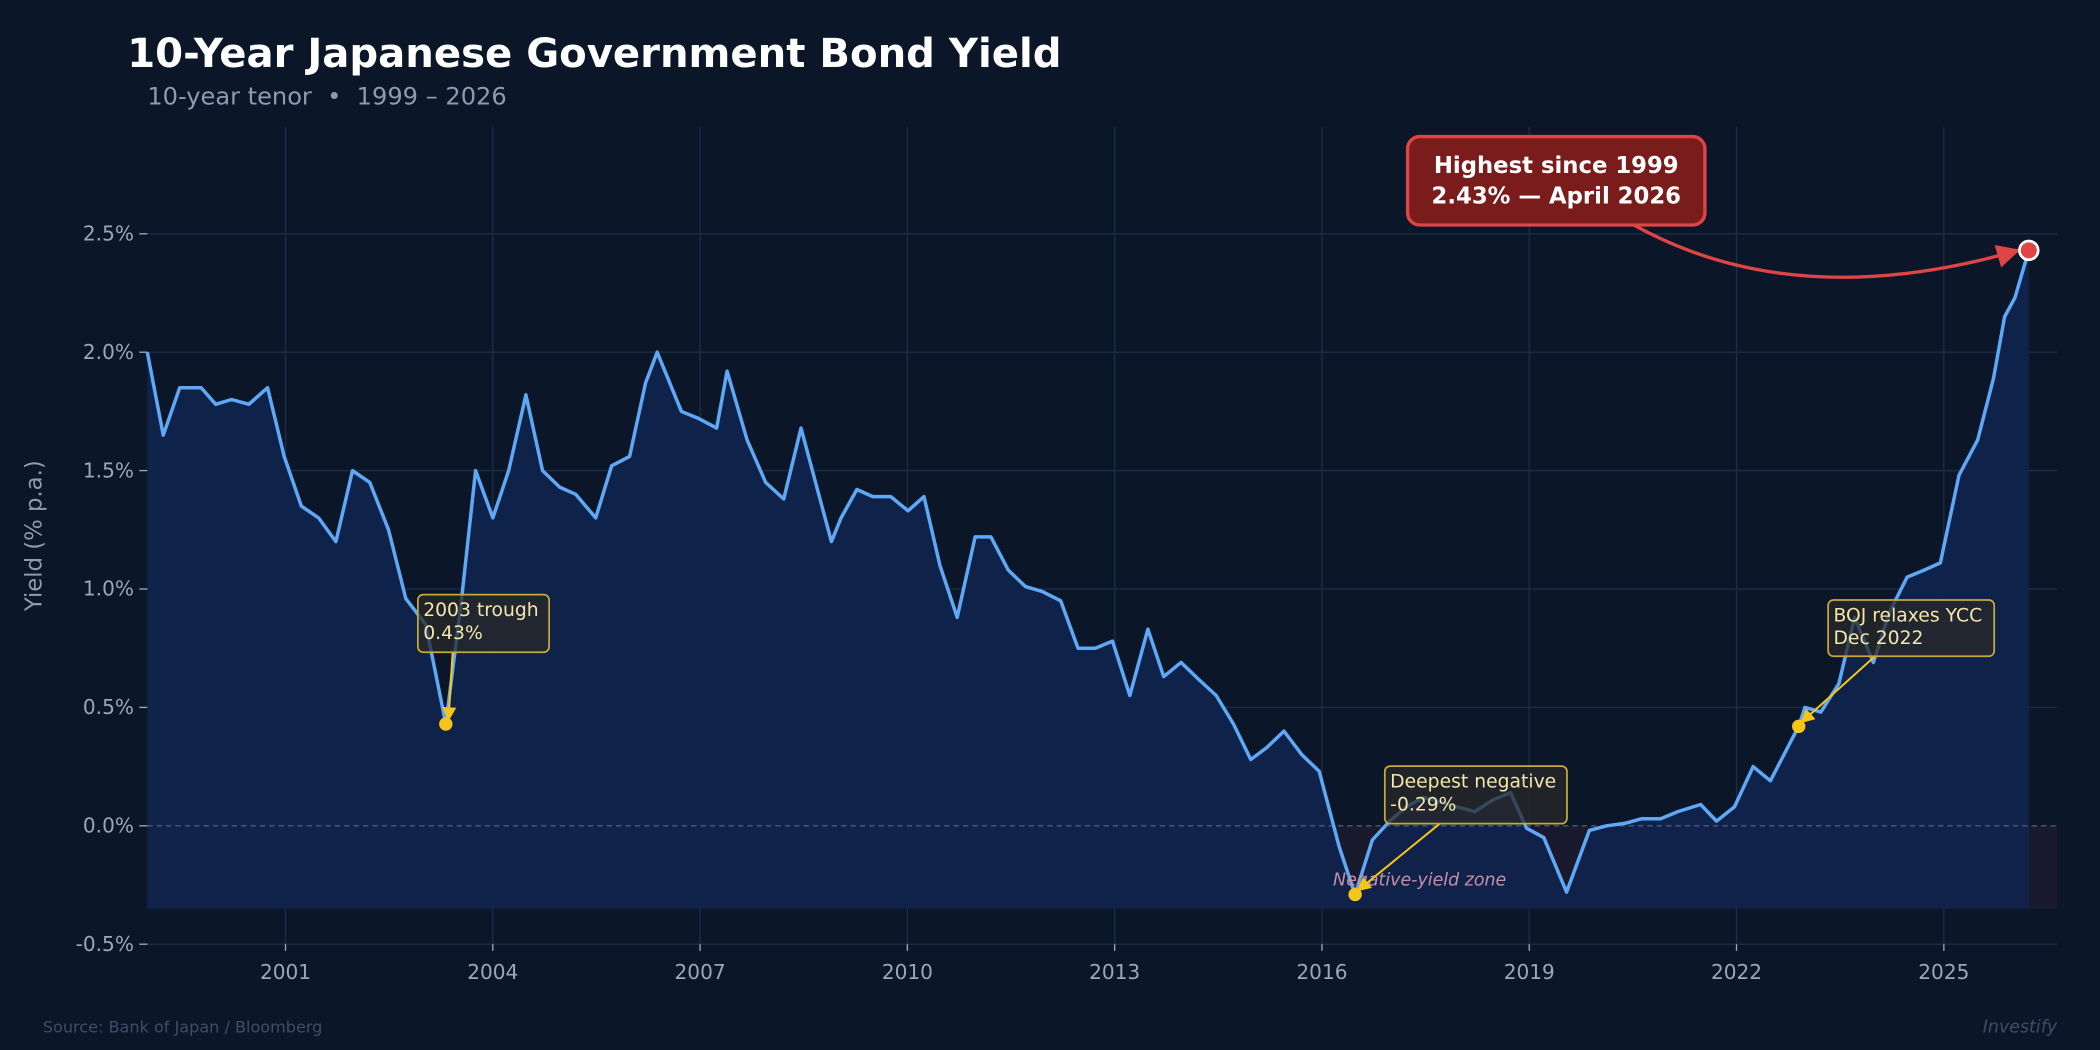  What do you see at coordinates (2029, 250) in the screenshot?
I see `peak-marker` at bounding box center [2029, 250].